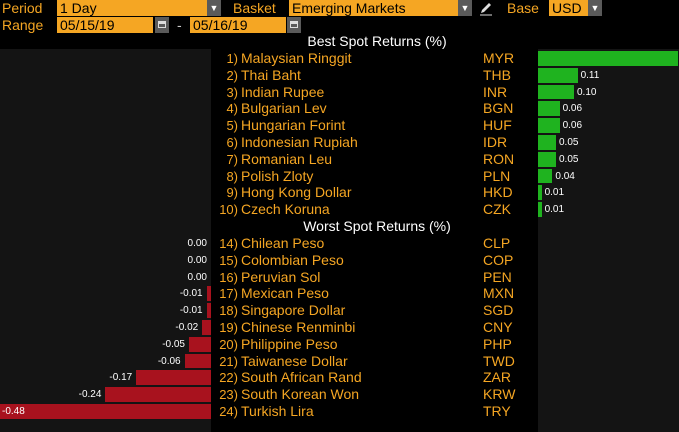 The image size is (679, 432). What do you see at coordinates (497, 243) in the screenshot?
I see `currency-code: CLP` at bounding box center [497, 243].